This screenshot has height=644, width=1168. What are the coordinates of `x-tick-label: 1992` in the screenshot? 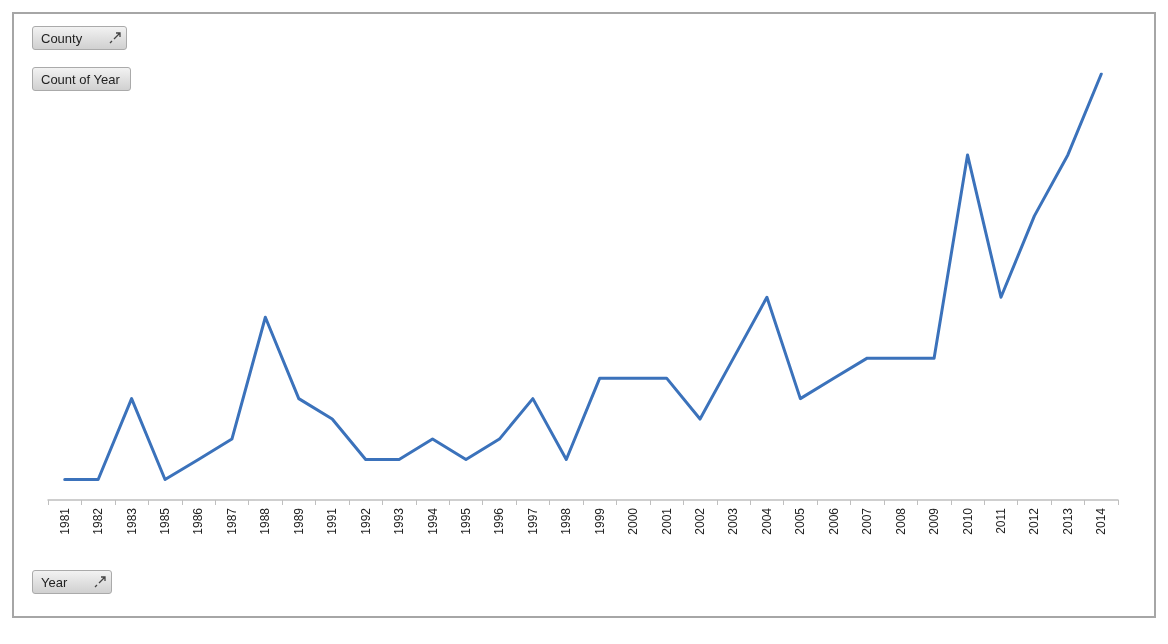 It's located at (365, 521).